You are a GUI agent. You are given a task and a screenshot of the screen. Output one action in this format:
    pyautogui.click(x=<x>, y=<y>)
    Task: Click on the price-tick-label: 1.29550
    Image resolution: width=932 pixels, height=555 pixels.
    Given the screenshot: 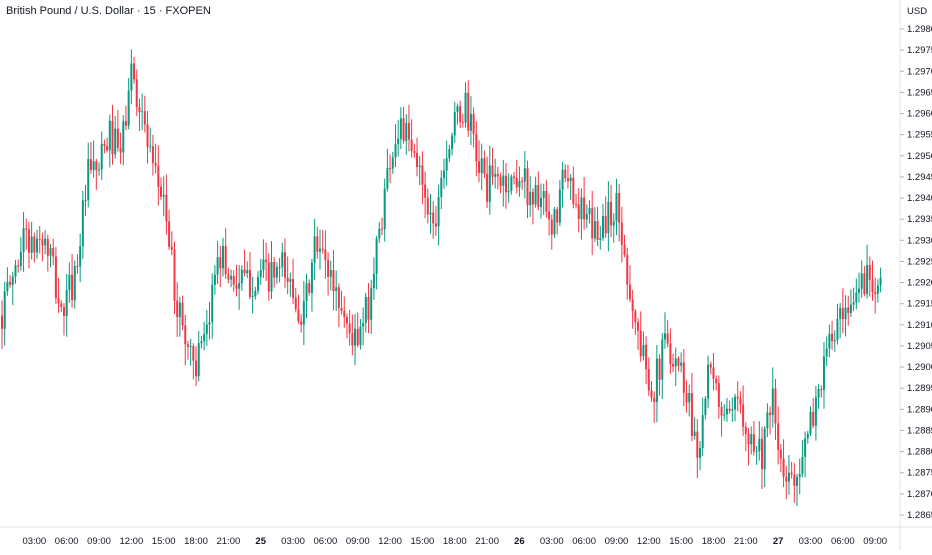 What is the action you would take?
    pyautogui.click(x=919, y=135)
    